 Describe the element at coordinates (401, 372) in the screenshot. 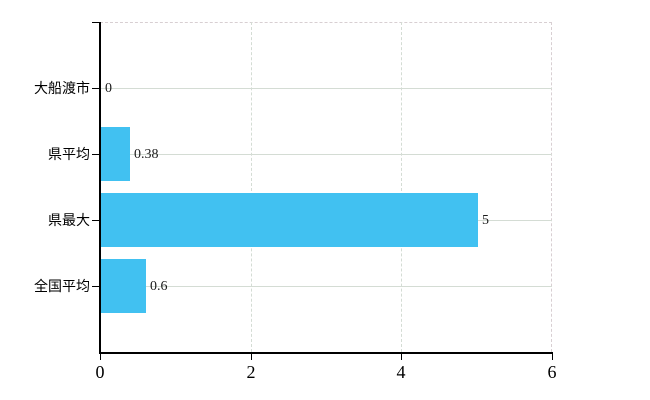

I see `x-tick-label: 4` at that location.